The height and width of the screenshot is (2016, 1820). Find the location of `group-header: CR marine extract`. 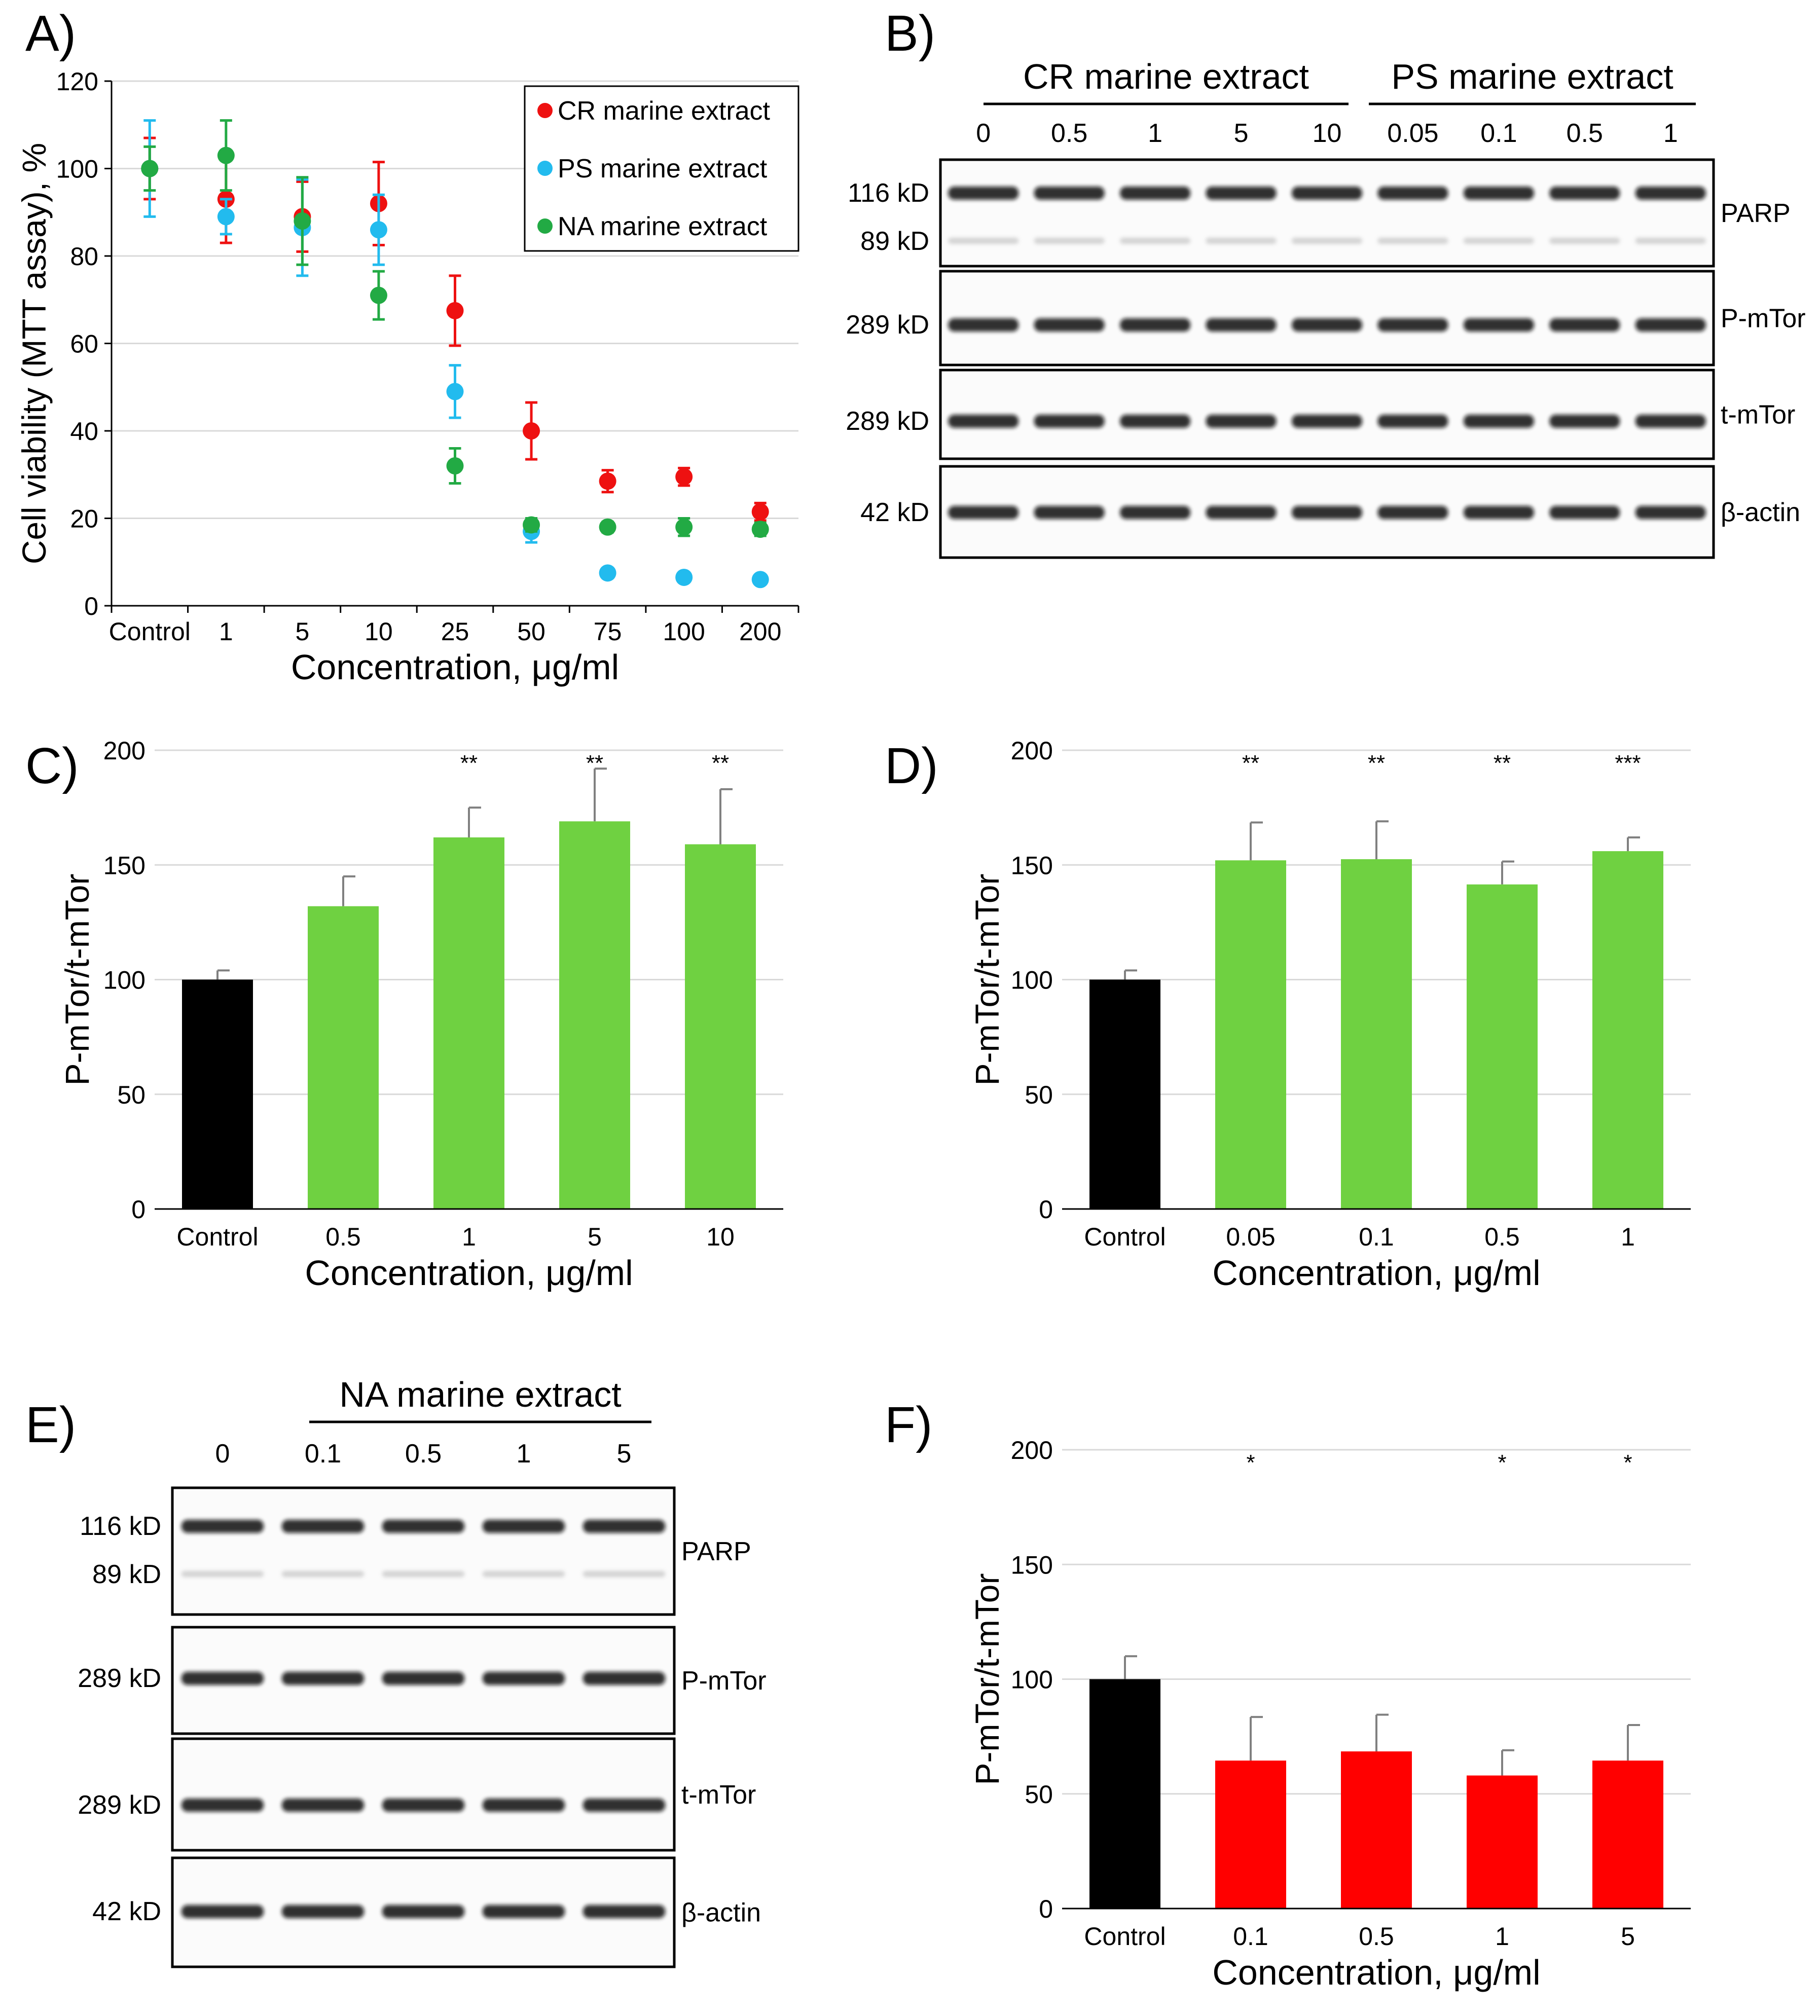

group-header: CR marine extract is located at coordinates (1166, 76).